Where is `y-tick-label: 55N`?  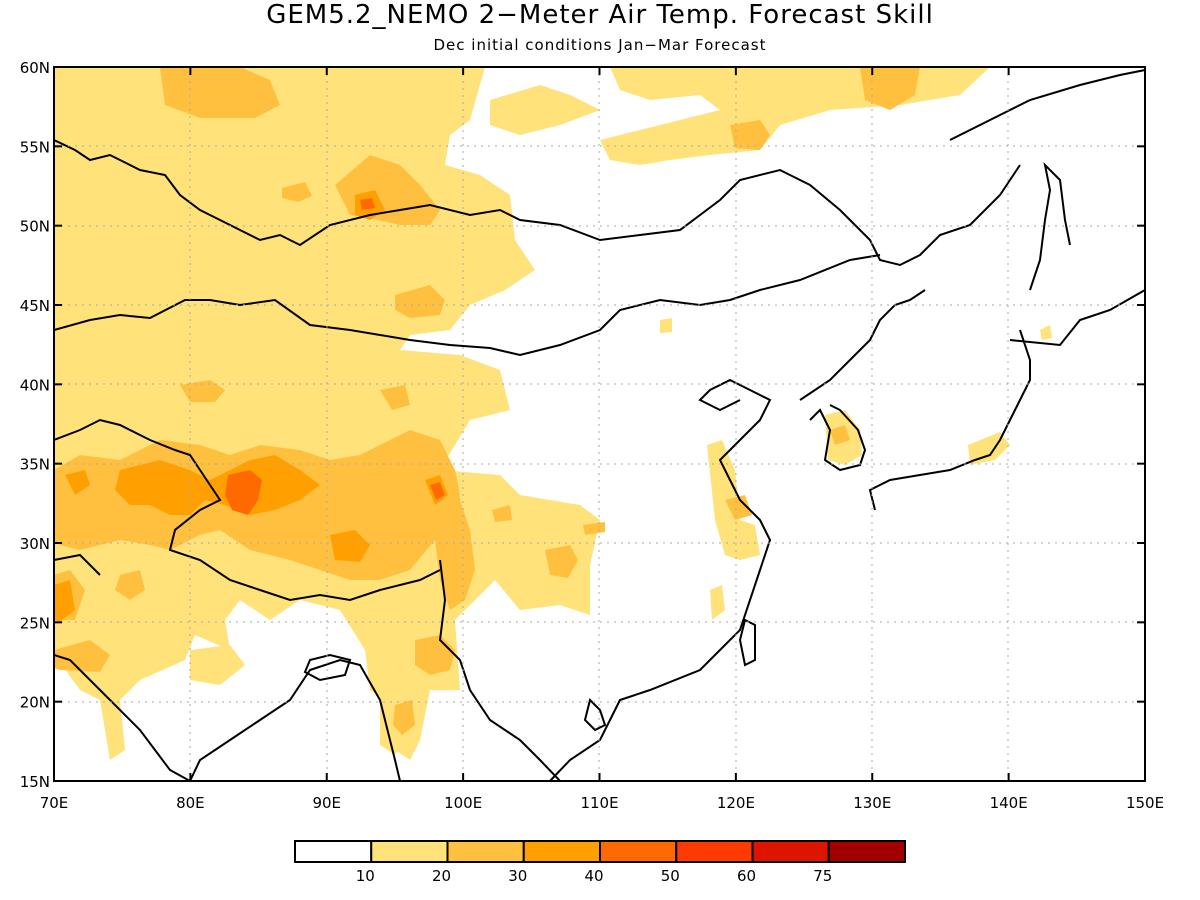 y-tick-label: 55N is located at coordinates (35, 147).